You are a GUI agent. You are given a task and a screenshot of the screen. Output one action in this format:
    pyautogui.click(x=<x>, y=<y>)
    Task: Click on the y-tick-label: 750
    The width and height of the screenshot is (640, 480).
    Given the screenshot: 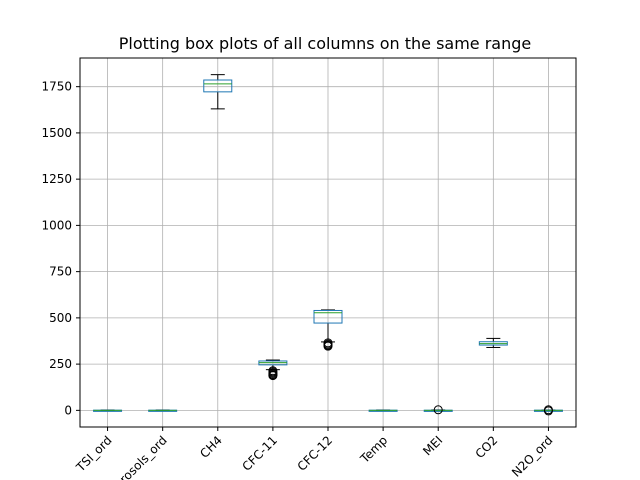 What is the action you would take?
    pyautogui.click(x=60, y=272)
    